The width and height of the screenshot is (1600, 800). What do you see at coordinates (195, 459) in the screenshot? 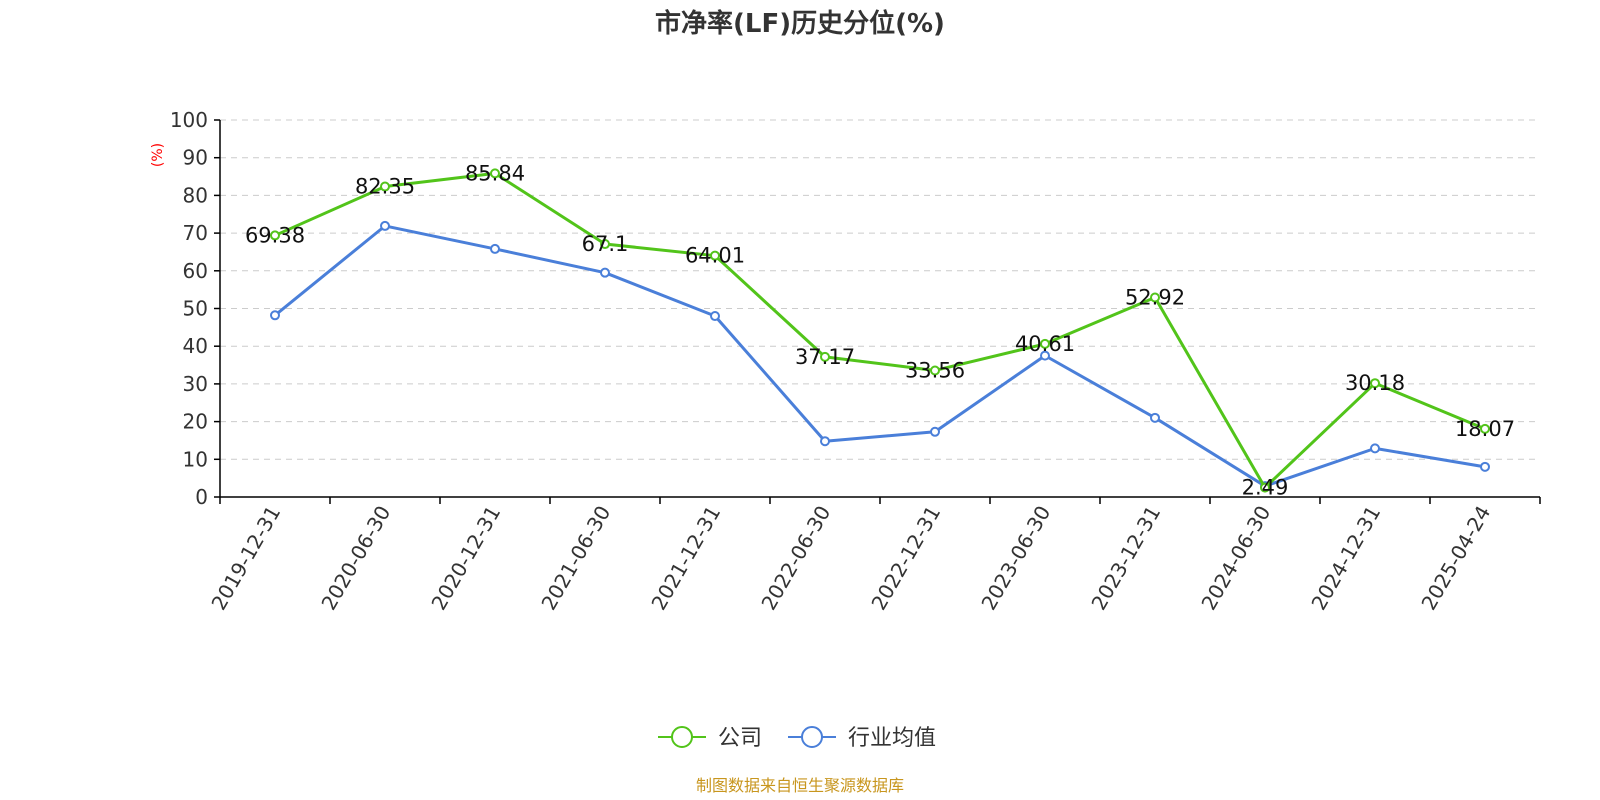
I see `y-tick-label: 10` at bounding box center [195, 459].